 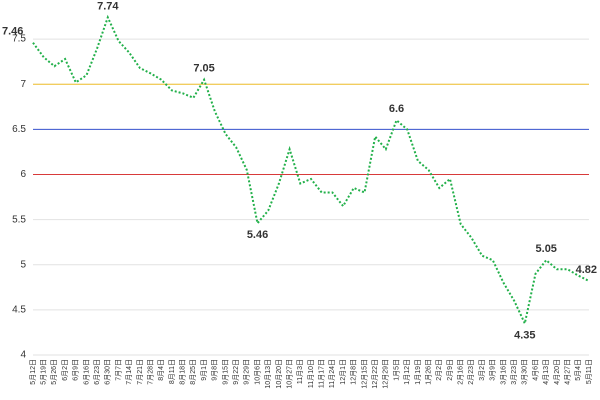 What do you see at coordinates (396, 109) in the screenshot?
I see `data-label: 6.6` at bounding box center [396, 109].